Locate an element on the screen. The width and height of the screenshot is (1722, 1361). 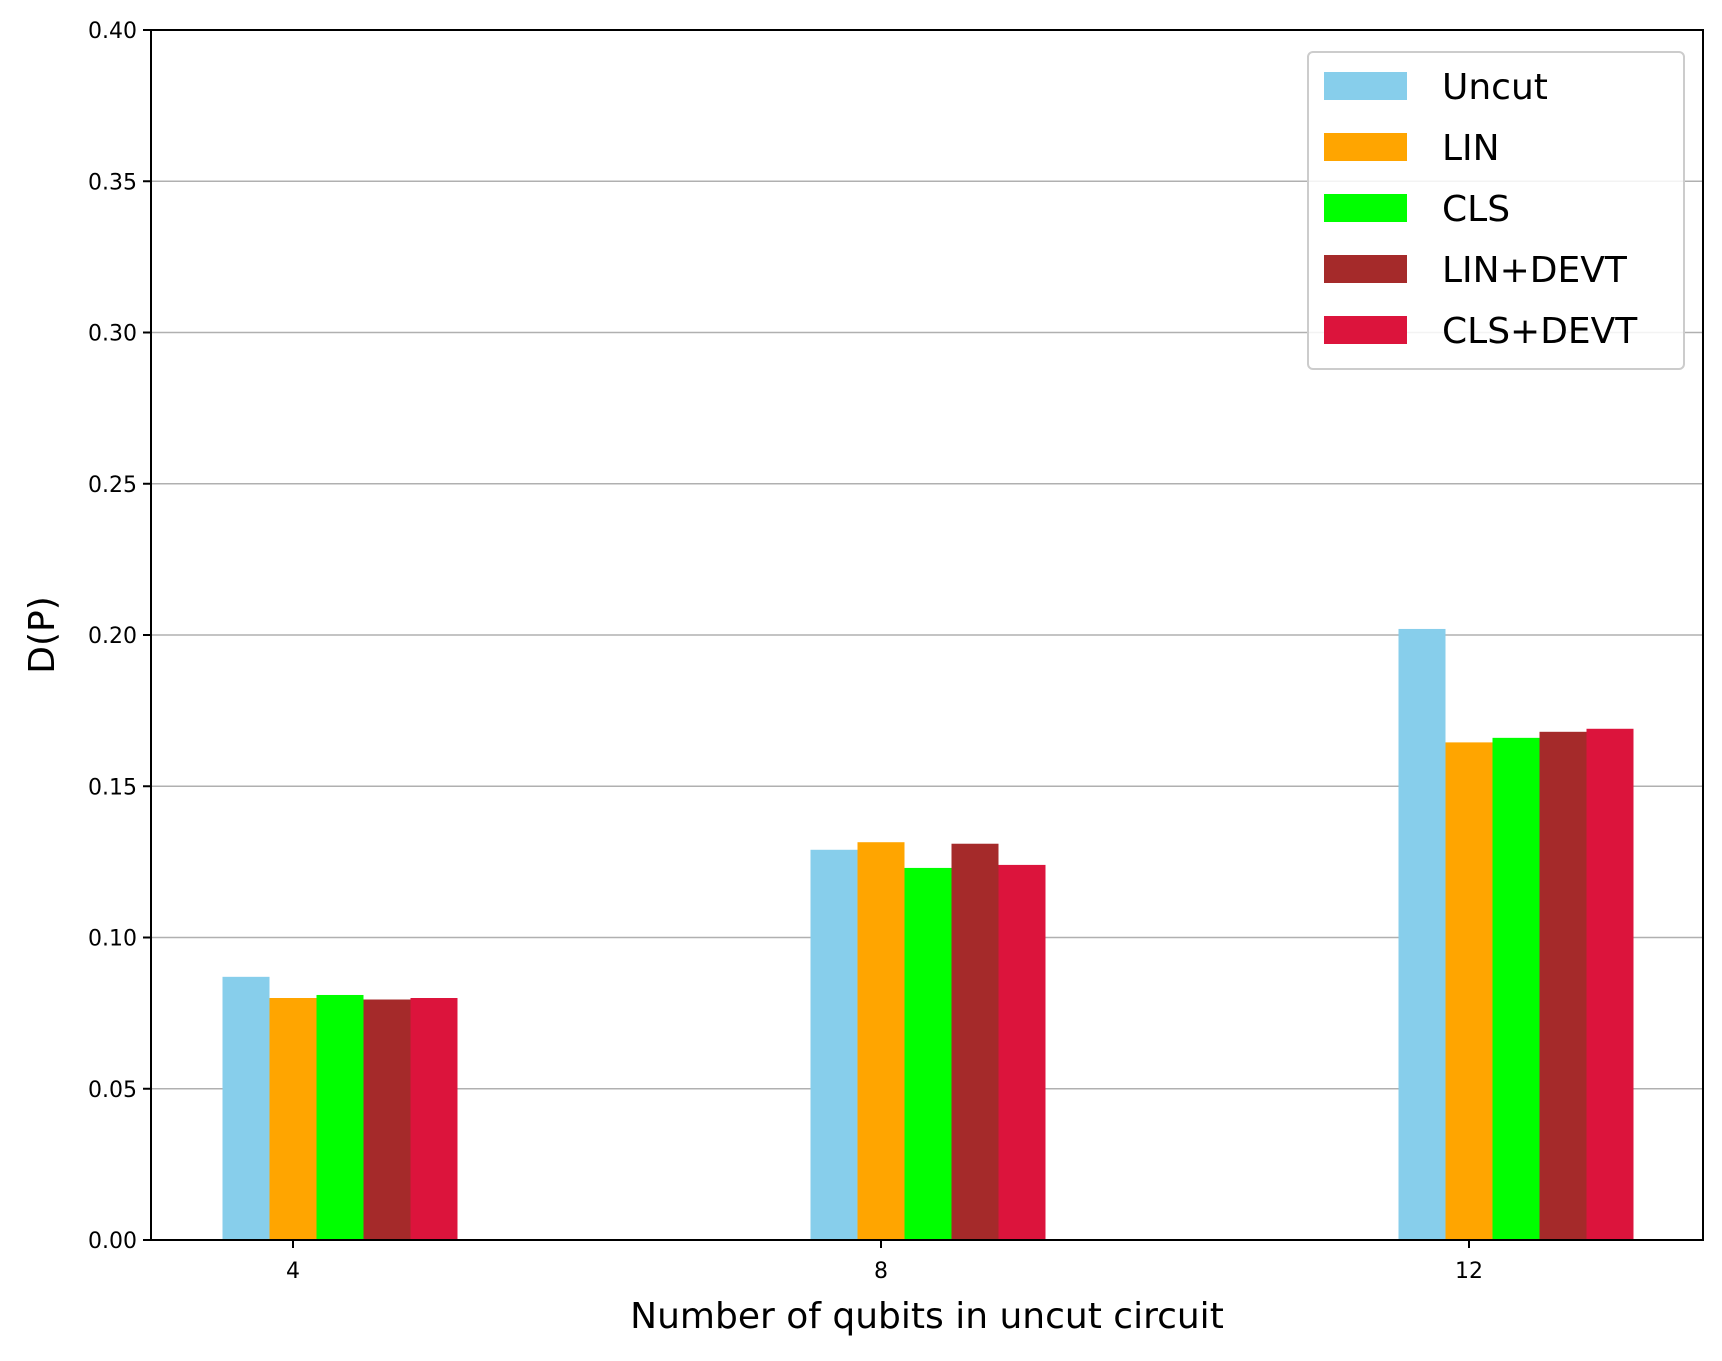
x-axis-title: Number of qubits in uncut circuit is located at coordinates (927, 1316).